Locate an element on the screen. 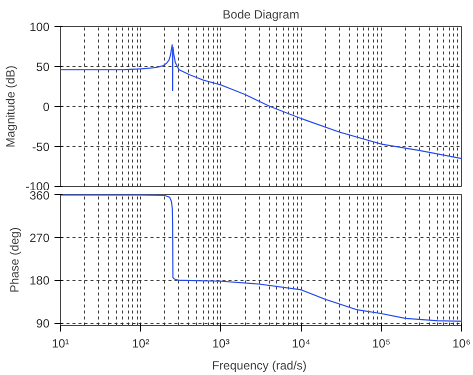  y-tick-label: 360 is located at coordinates (39, 195).